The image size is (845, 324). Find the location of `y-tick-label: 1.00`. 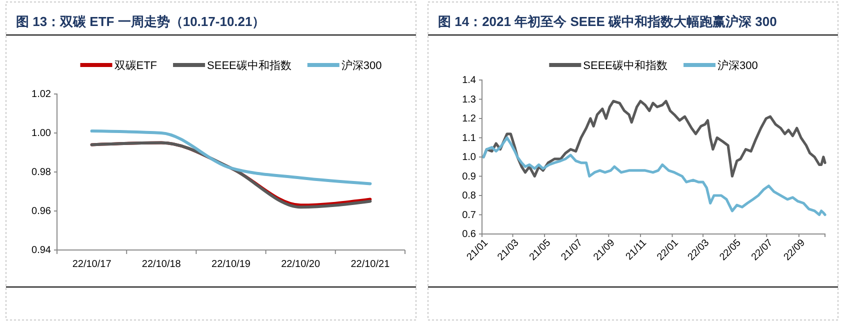

y-tick-label: 1.00 is located at coordinates (42, 134).